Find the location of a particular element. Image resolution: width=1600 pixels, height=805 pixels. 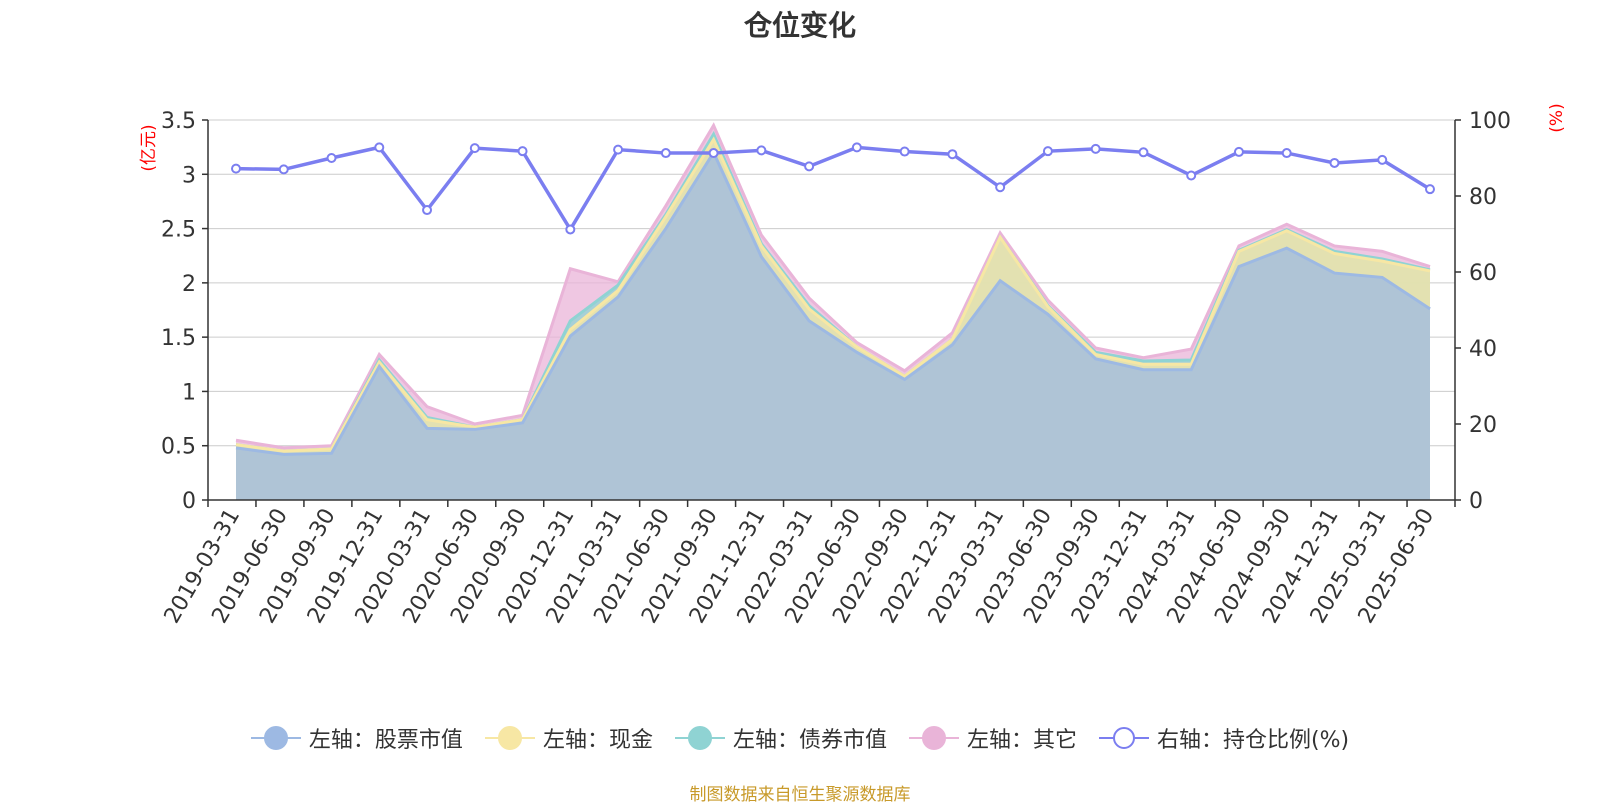

left-axis-unit: (亿元) is located at coordinates (149, 147).